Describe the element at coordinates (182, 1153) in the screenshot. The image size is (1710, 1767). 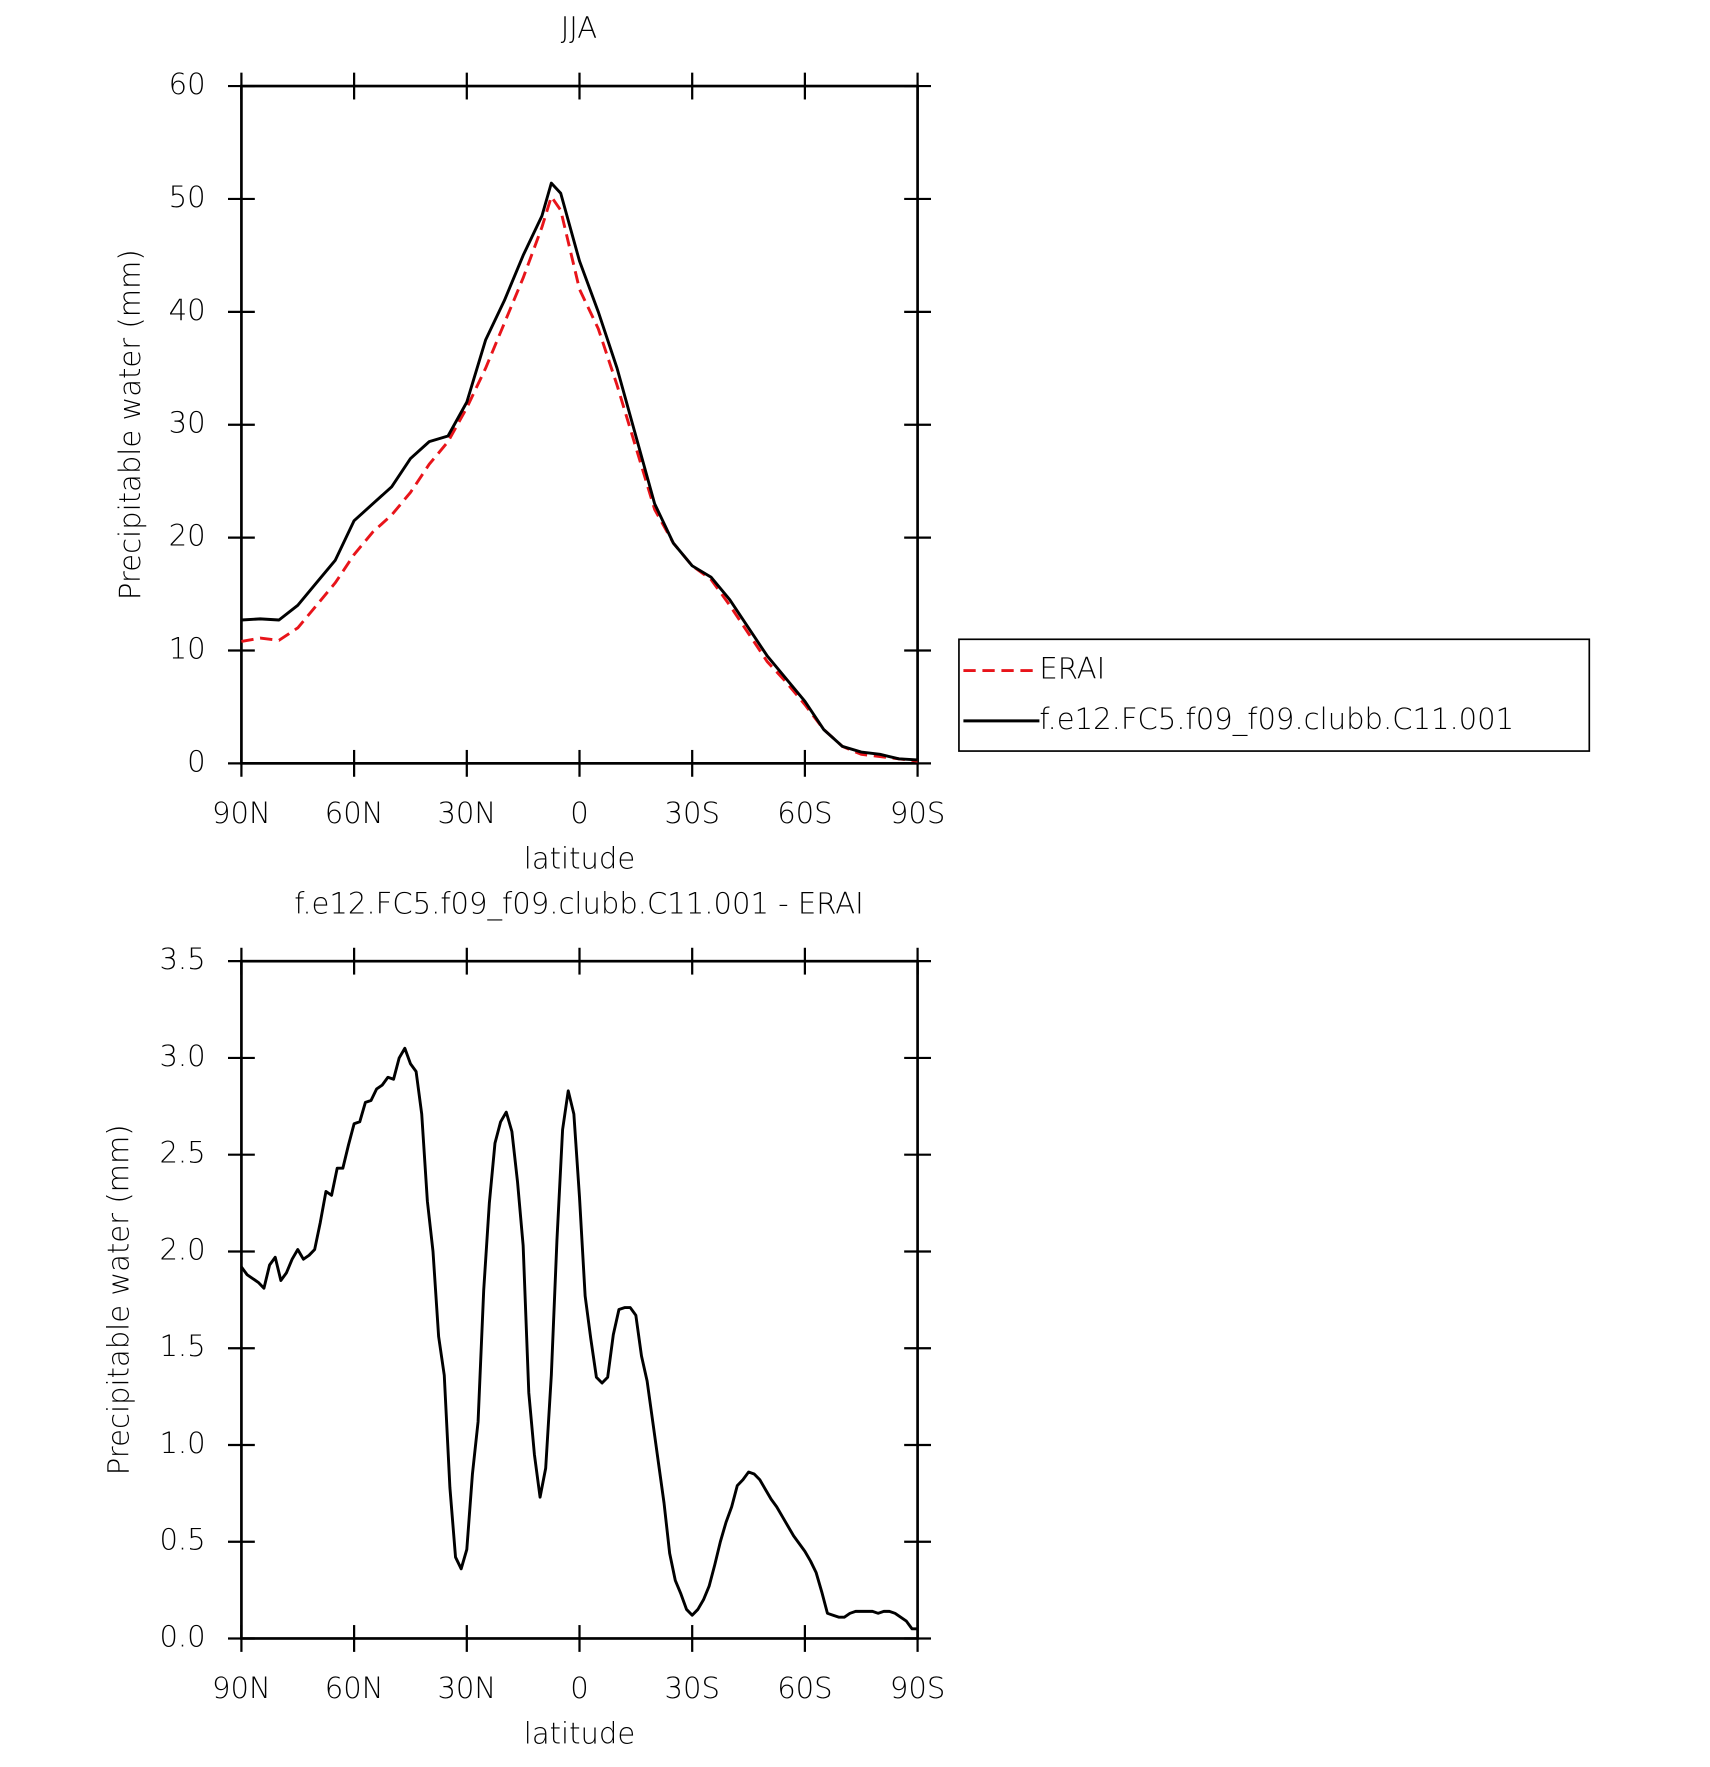
I see `y-tick-label: 2.5` at that location.